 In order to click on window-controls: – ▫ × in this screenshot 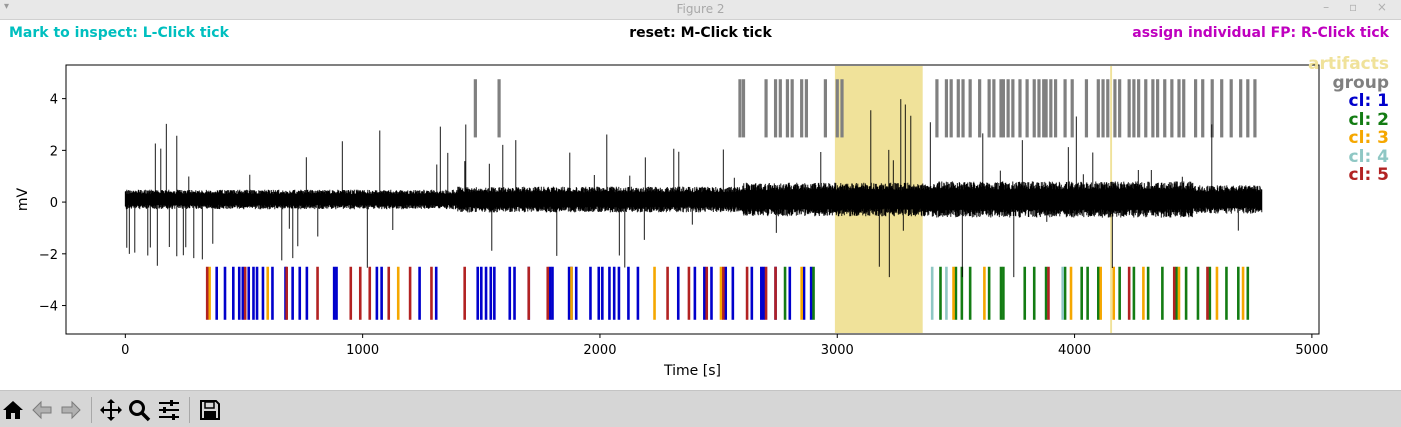, I will do `click(1359, 7)`.